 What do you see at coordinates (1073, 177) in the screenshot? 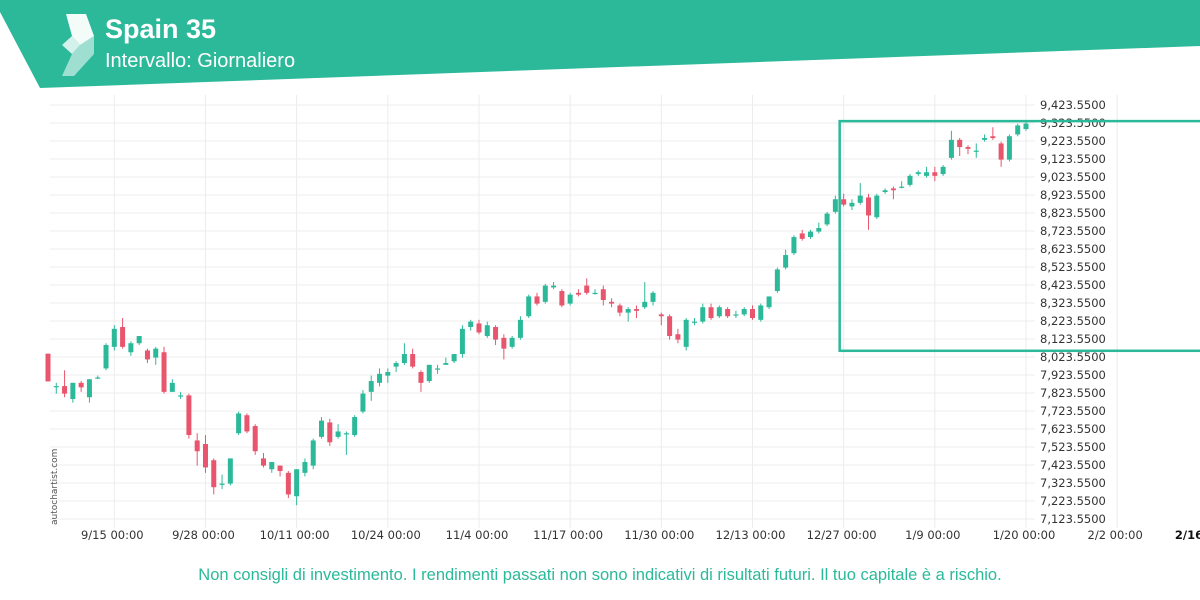
I see `y-tick-label: 9,023.5500` at bounding box center [1073, 177].